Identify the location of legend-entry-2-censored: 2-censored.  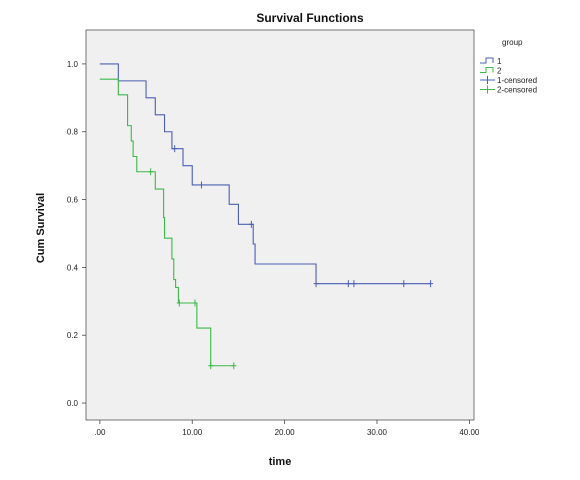
(508, 90).